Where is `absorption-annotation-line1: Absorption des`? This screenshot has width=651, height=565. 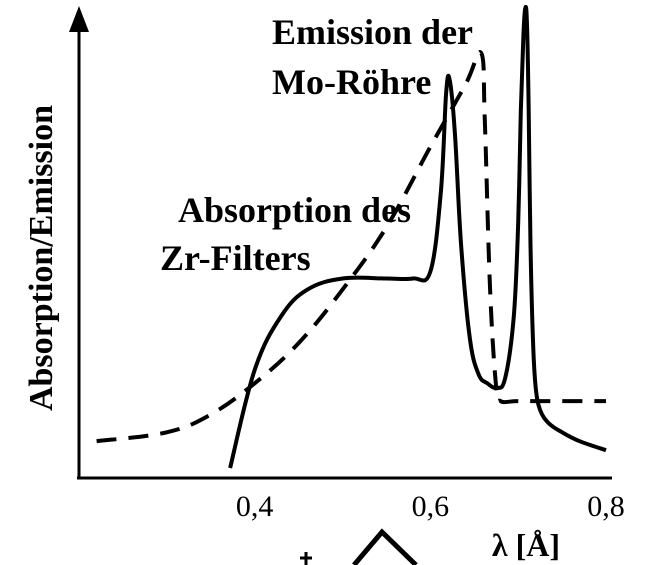 absorption-annotation-line1: Absorption des is located at coordinates (294, 210).